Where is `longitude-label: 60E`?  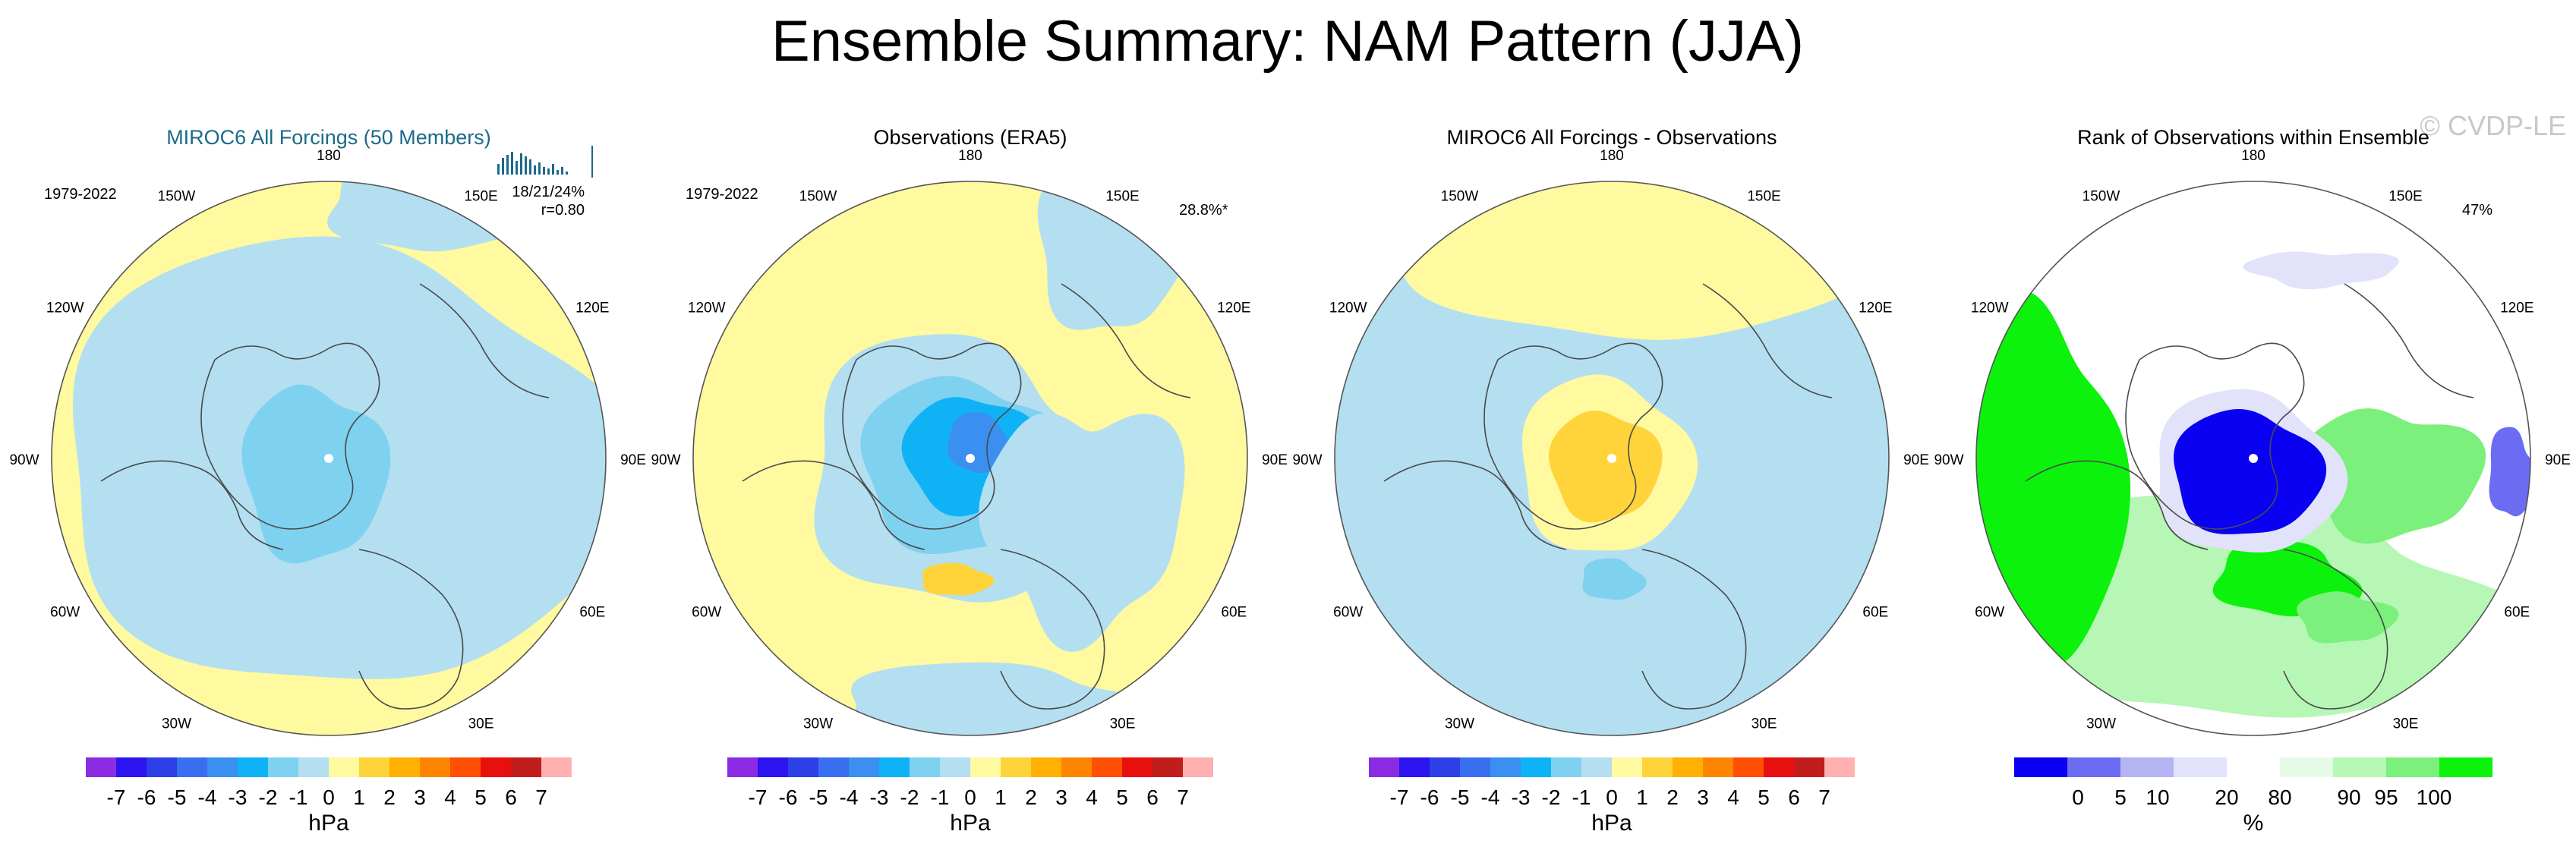
longitude-label: 60E is located at coordinates (2517, 613).